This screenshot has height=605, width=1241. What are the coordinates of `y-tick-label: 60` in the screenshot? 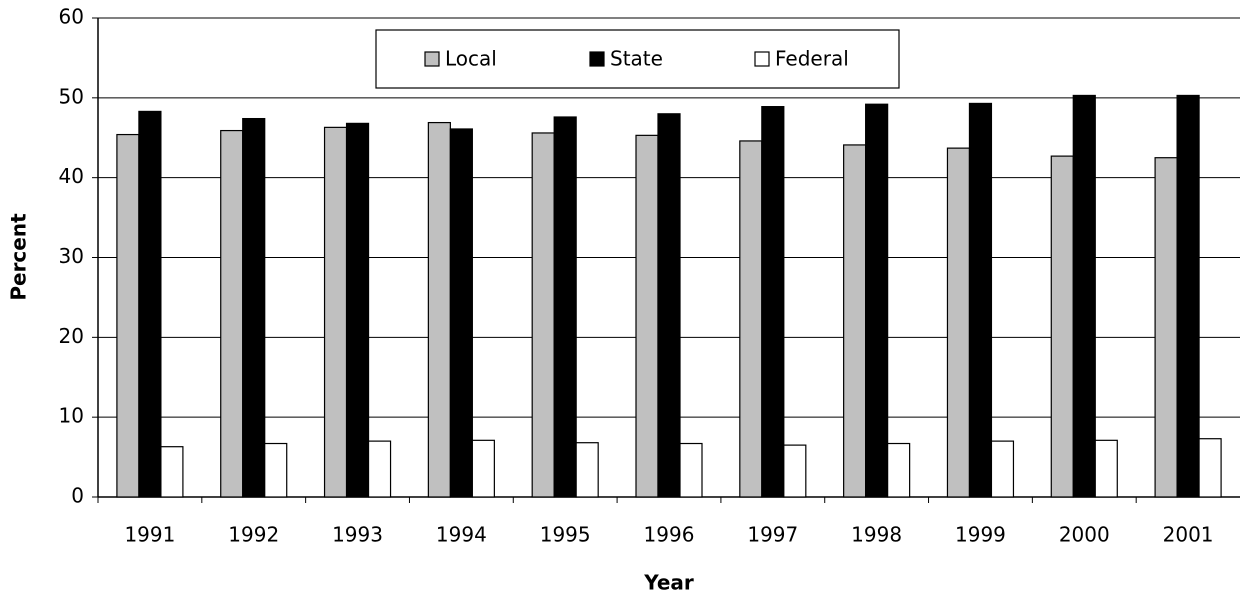 It's located at (71, 17).